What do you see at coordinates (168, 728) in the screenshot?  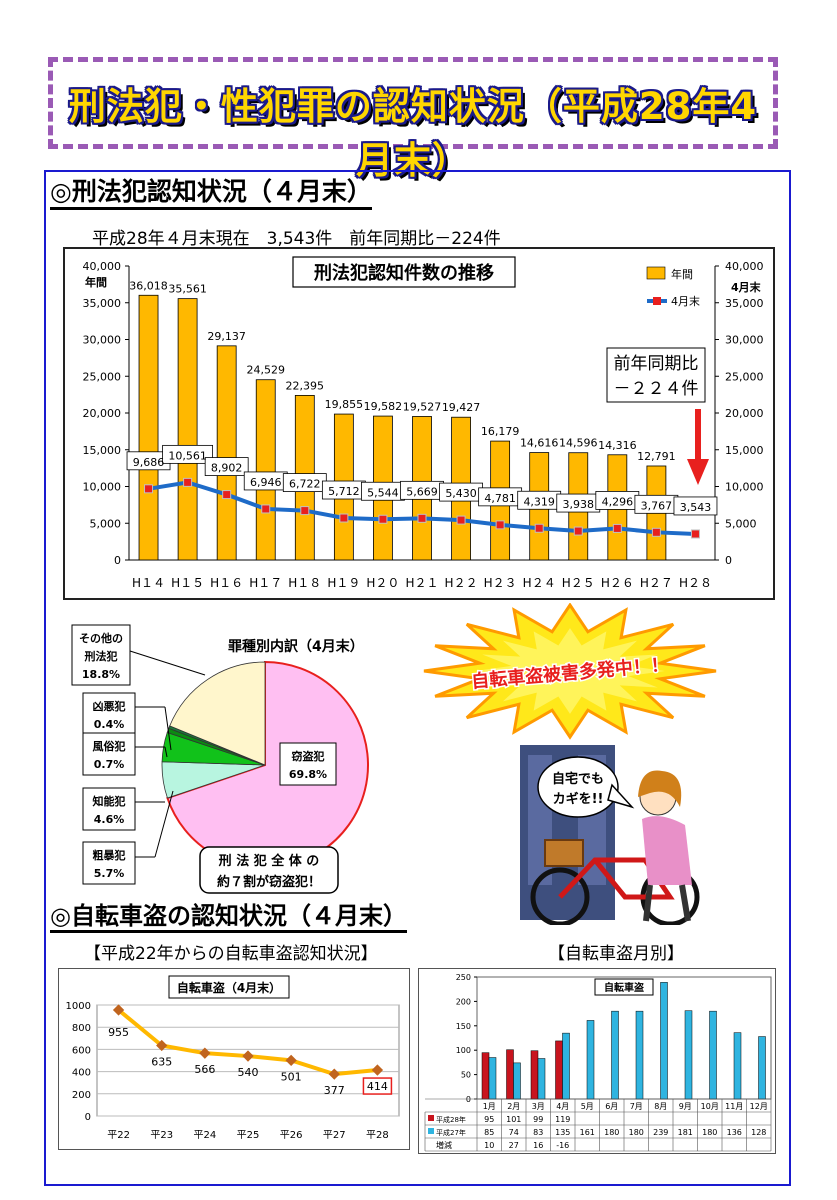 I see `leader-kyoaku2` at bounding box center [168, 728].